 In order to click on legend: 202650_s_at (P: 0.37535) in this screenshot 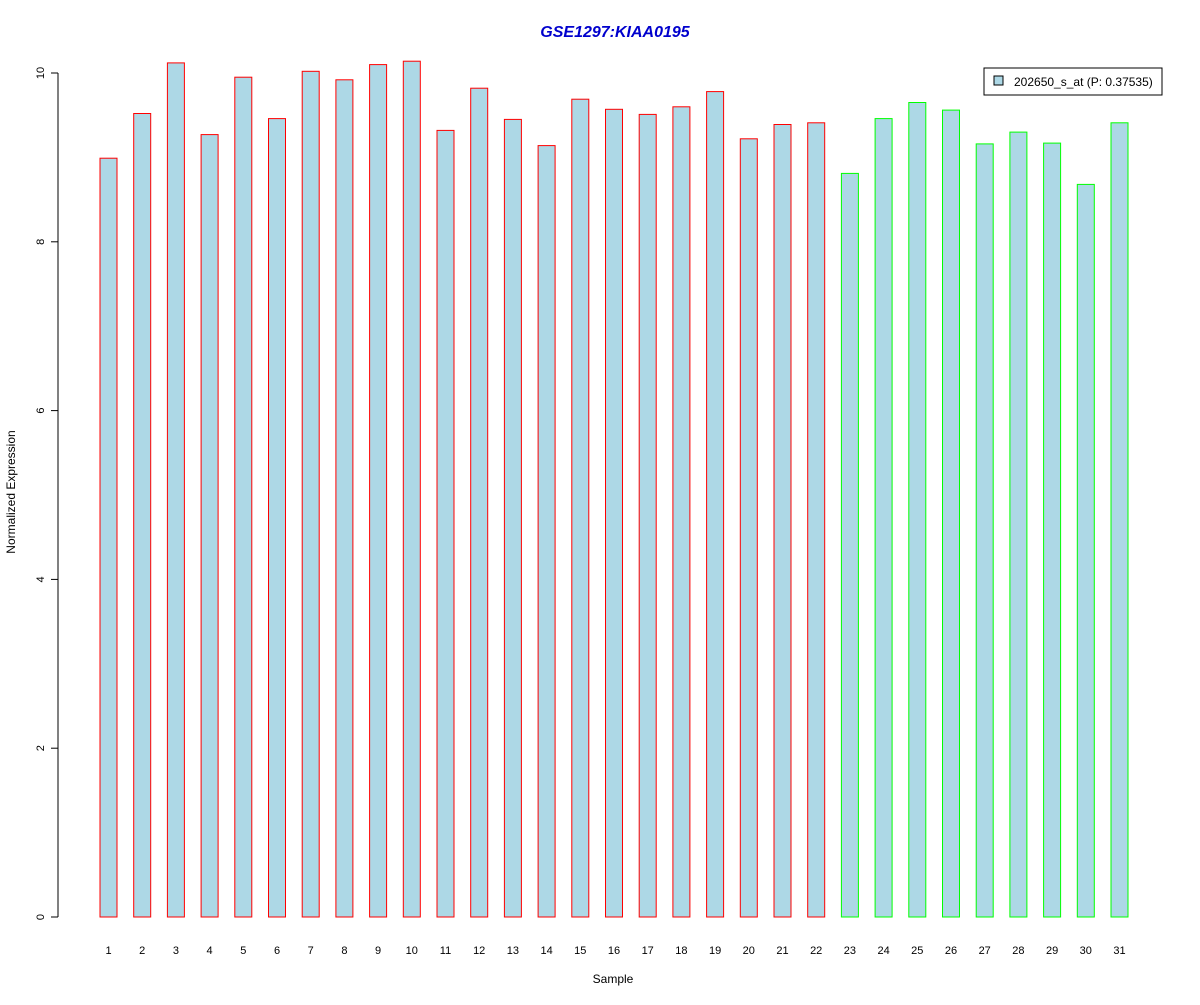, I will do `click(1073, 81)`.